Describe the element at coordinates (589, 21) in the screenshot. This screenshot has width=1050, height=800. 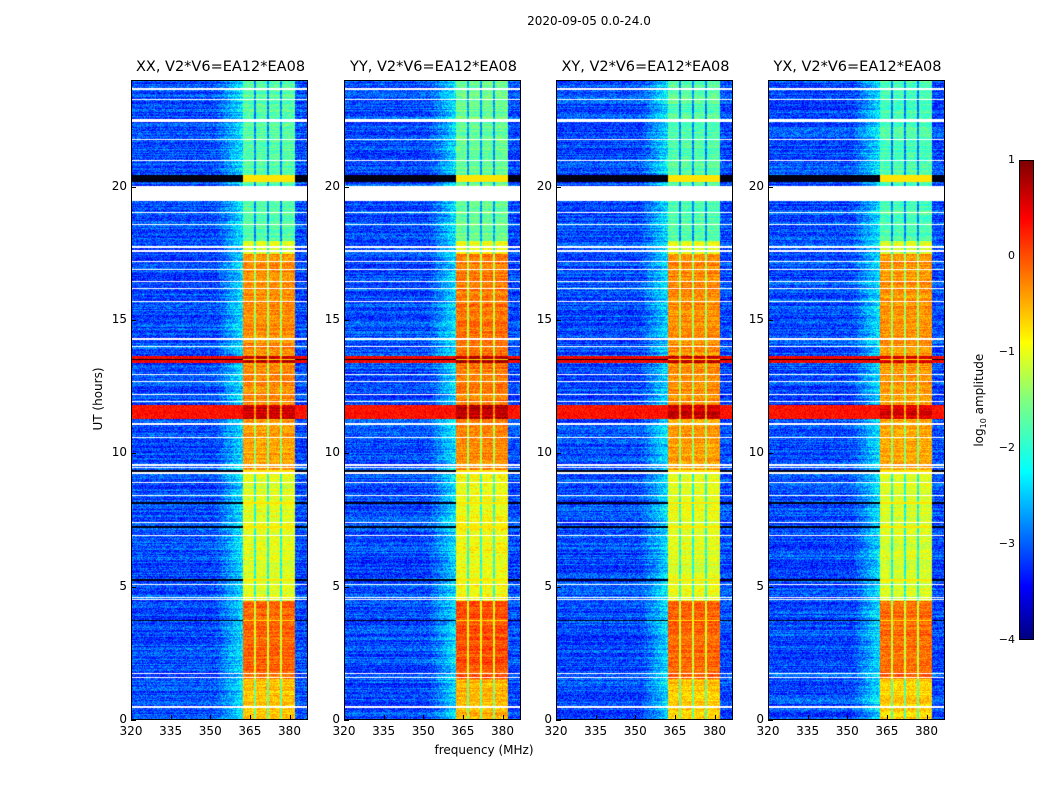
I see `figure-title: 2020-09-05 0.0-24.0` at that location.